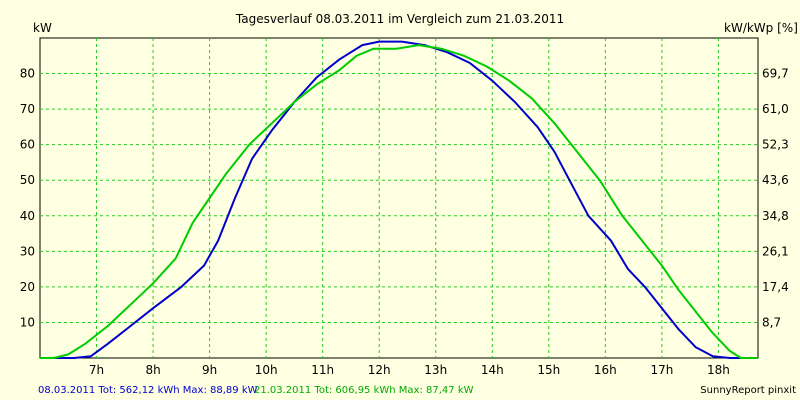 The width and height of the screenshot is (800, 400). What do you see at coordinates (27, 251) in the screenshot?
I see `y-left-tick-label: 30` at bounding box center [27, 251].